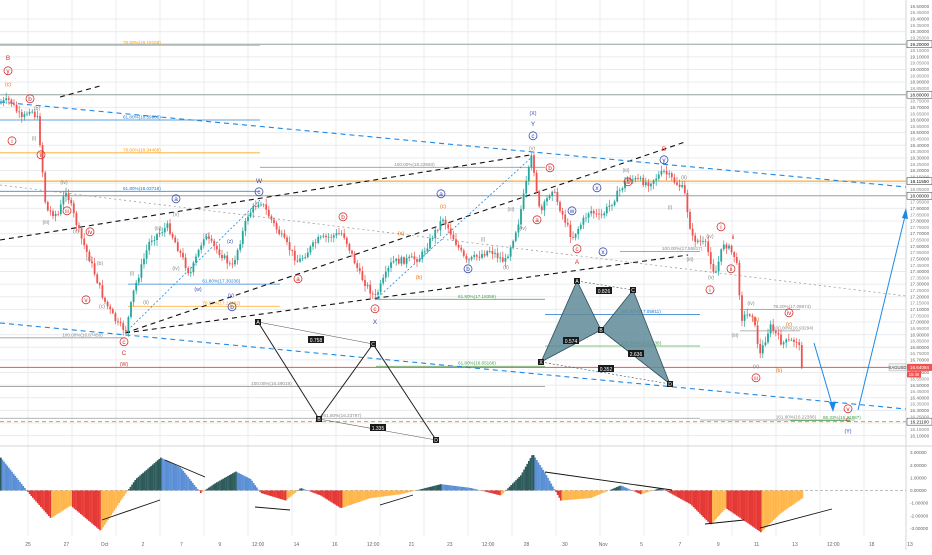 The image size is (932, 555). I want to click on time-tick-label: 13, so click(910, 545).